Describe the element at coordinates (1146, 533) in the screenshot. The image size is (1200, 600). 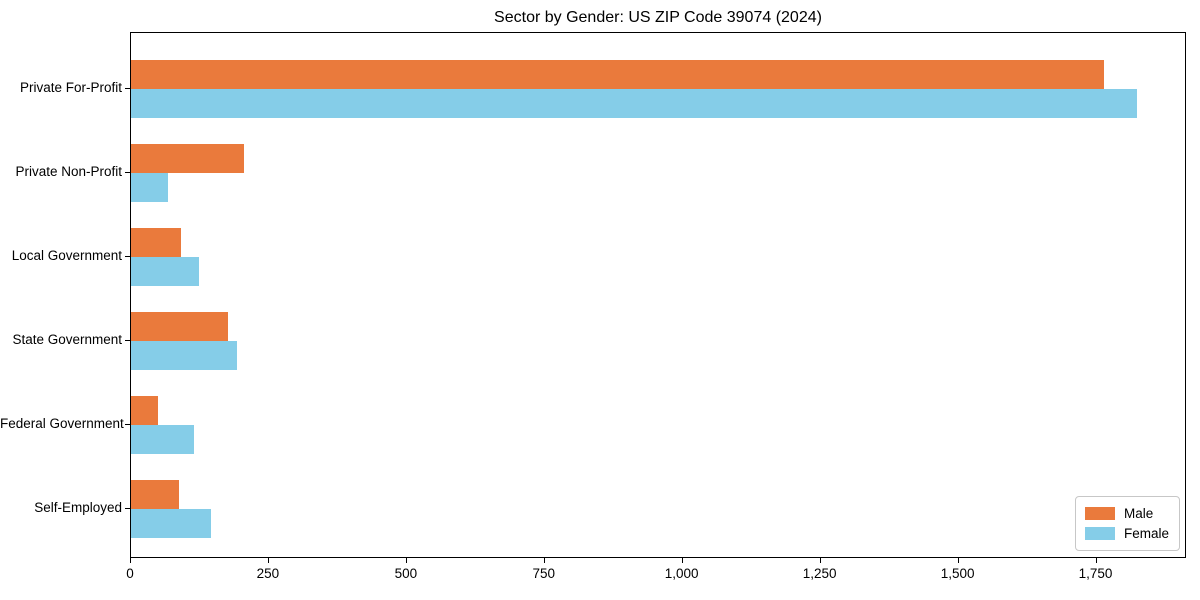
I see `legend-label-female: Female` at that location.